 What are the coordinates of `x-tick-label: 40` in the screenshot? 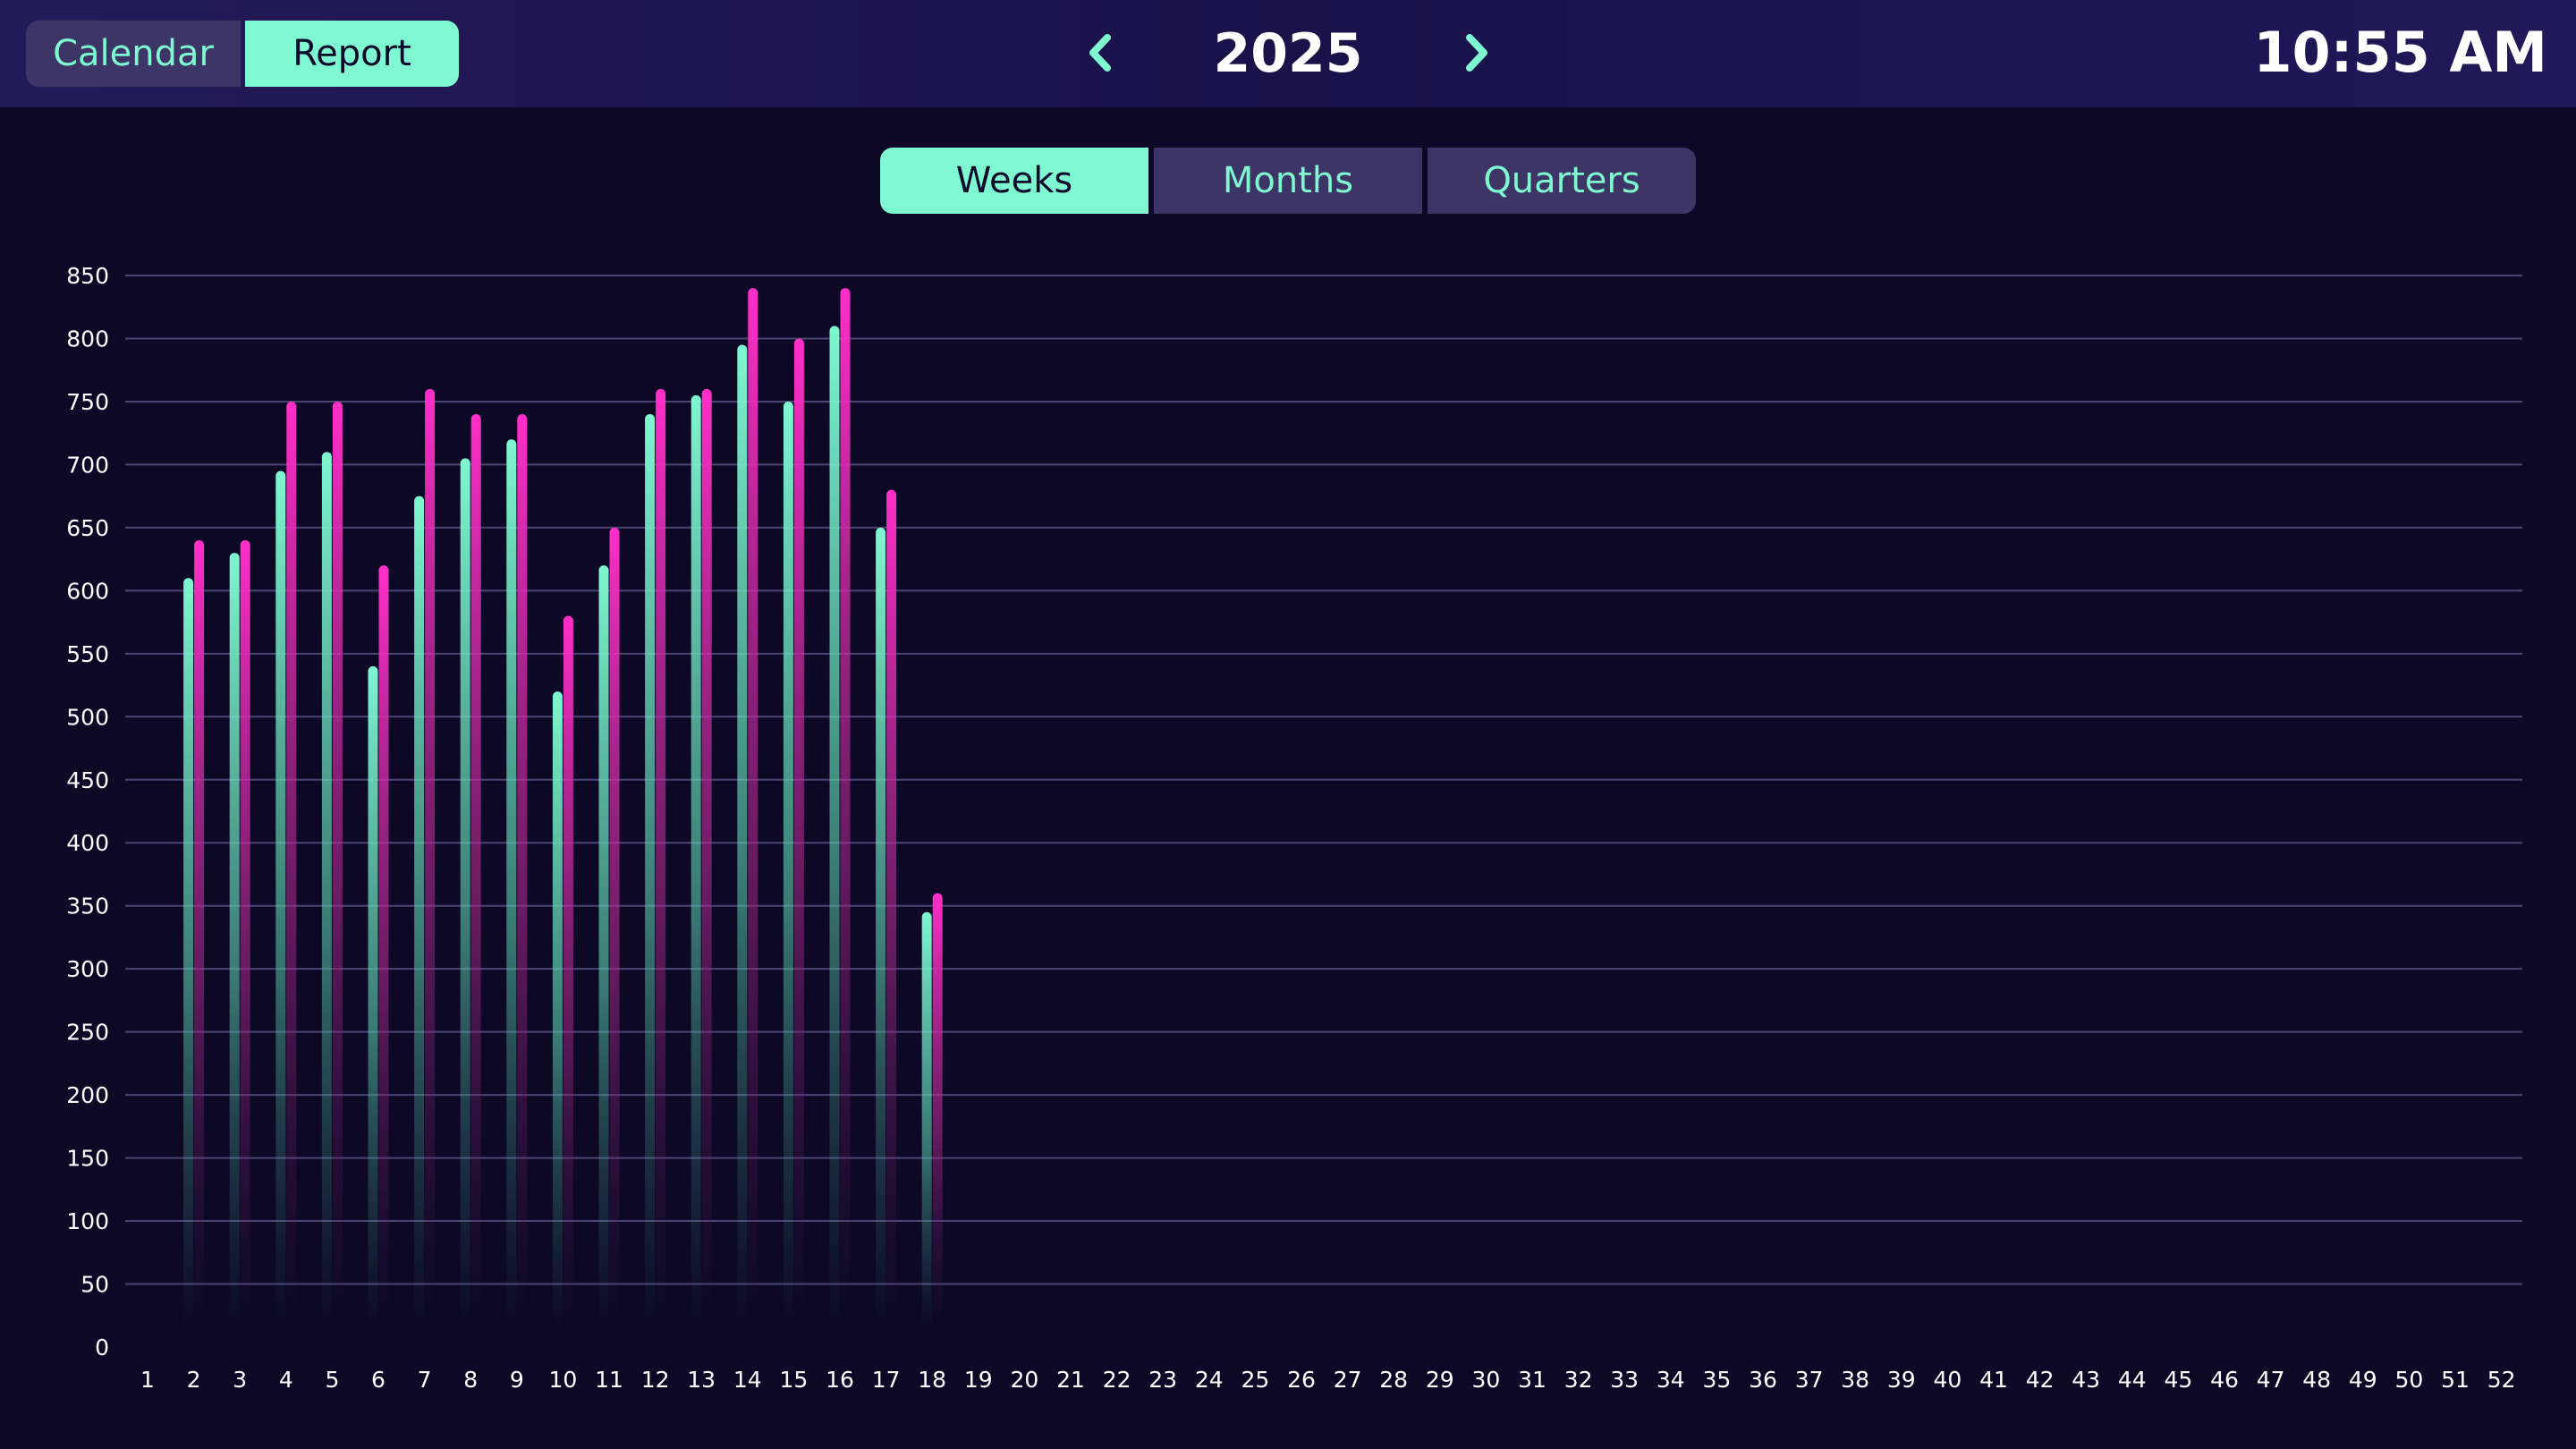 It's located at (1947, 1380).